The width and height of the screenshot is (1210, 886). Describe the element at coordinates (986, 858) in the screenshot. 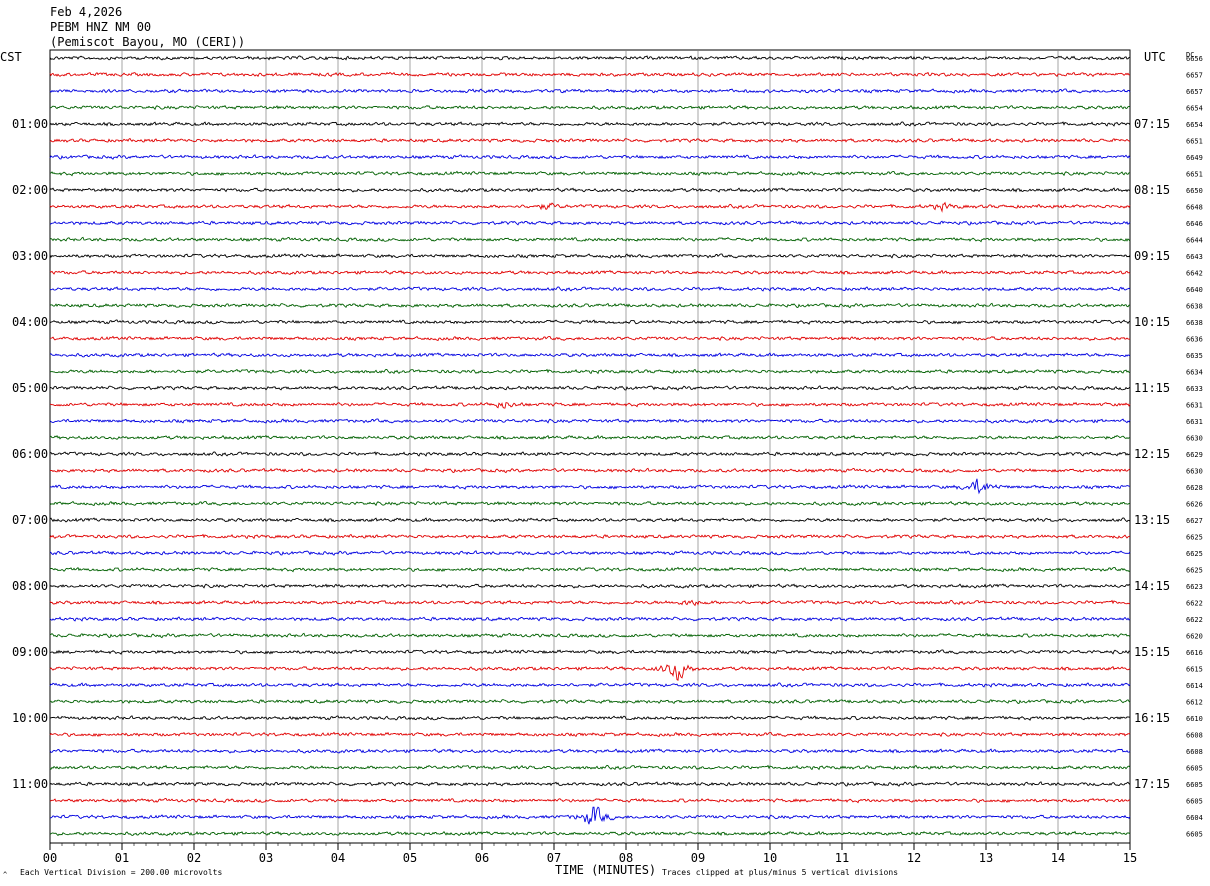

I see `x-tick-label: 13` at that location.